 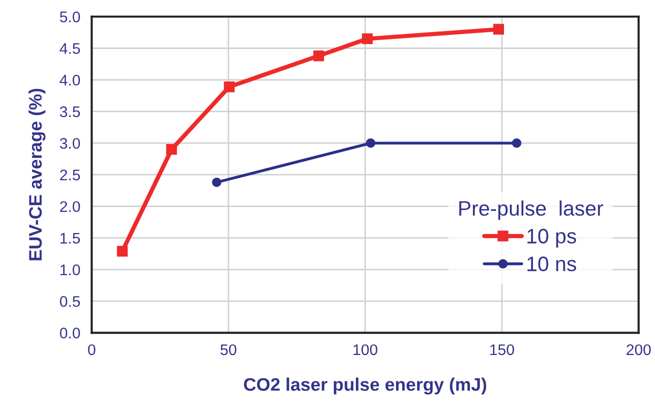 What do you see at coordinates (70, 17) in the screenshot?
I see `y-tick-label: 5.0` at bounding box center [70, 17].